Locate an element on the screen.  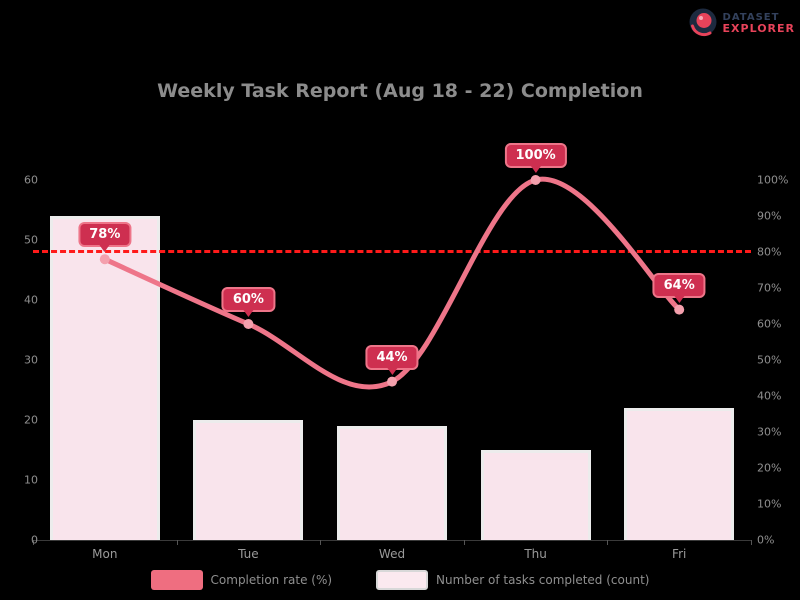
right-axis-tick-label: 40% is located at coordinates (769, 396).